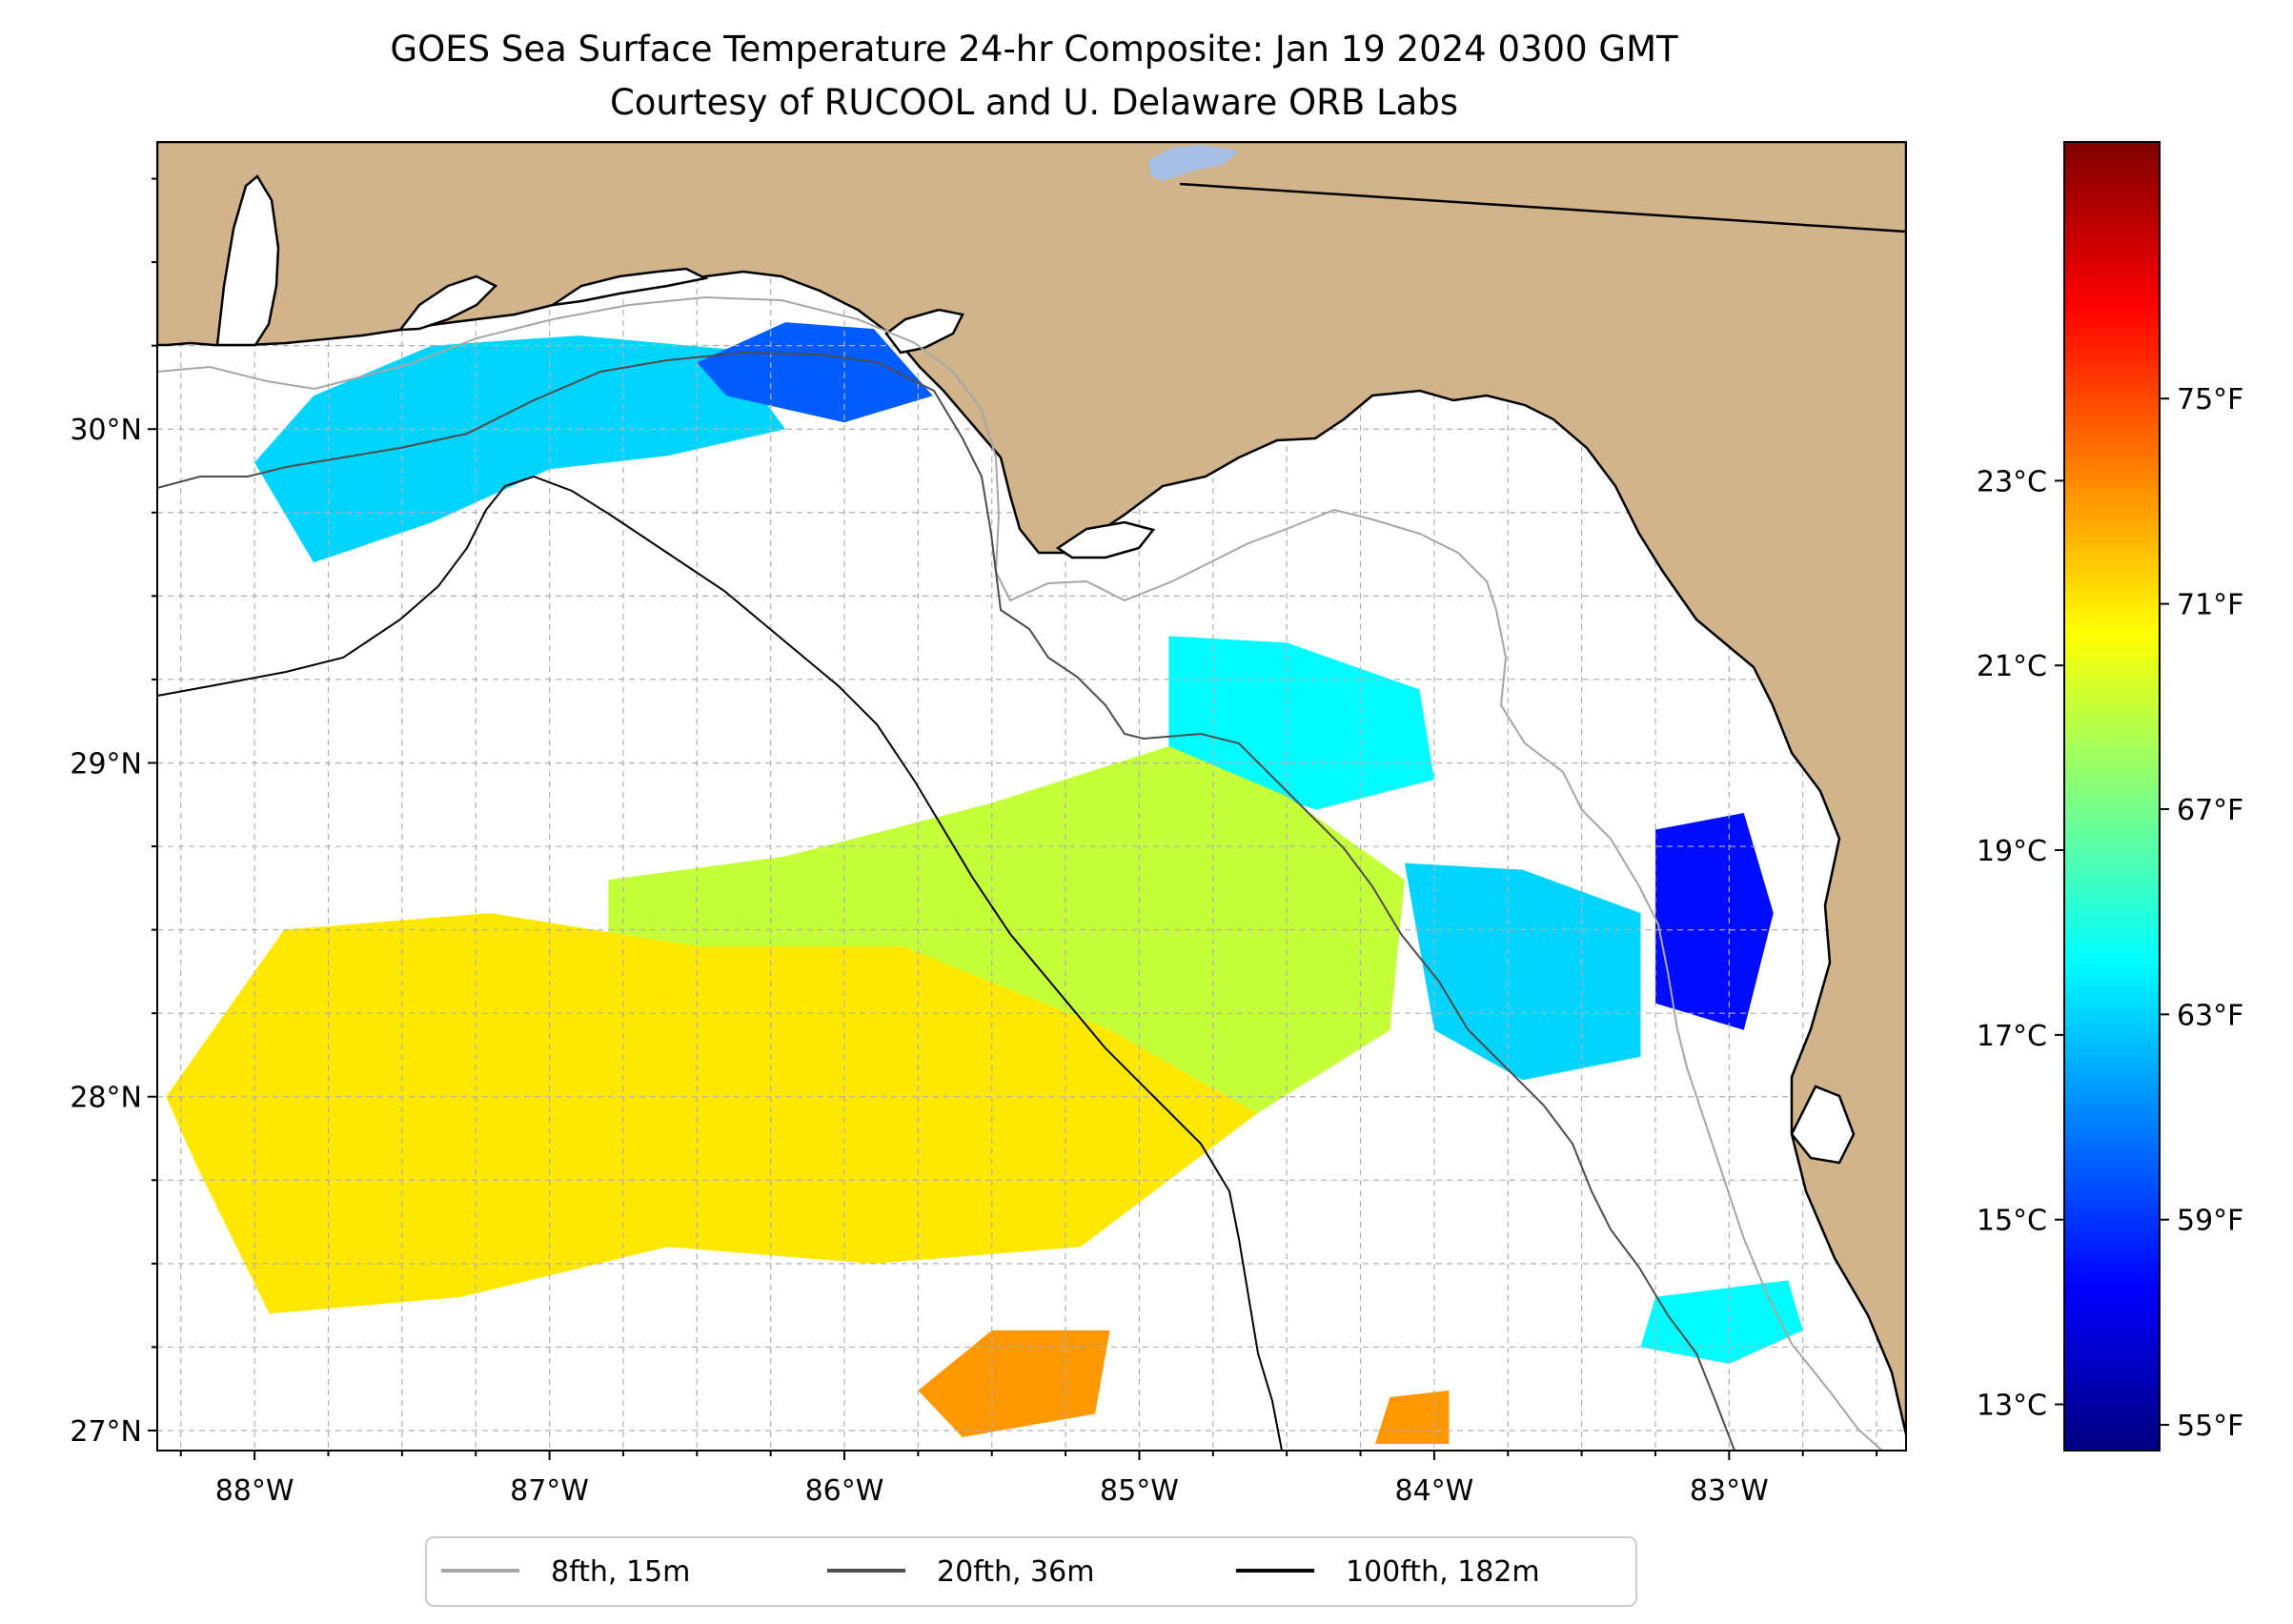 The width and height of the screenshot is (2293, 1624). What do you see at coordinates (815, 372) in the screenshot?
I see `sst-patch-panhandle-destin` at bounding box center [815, 372].